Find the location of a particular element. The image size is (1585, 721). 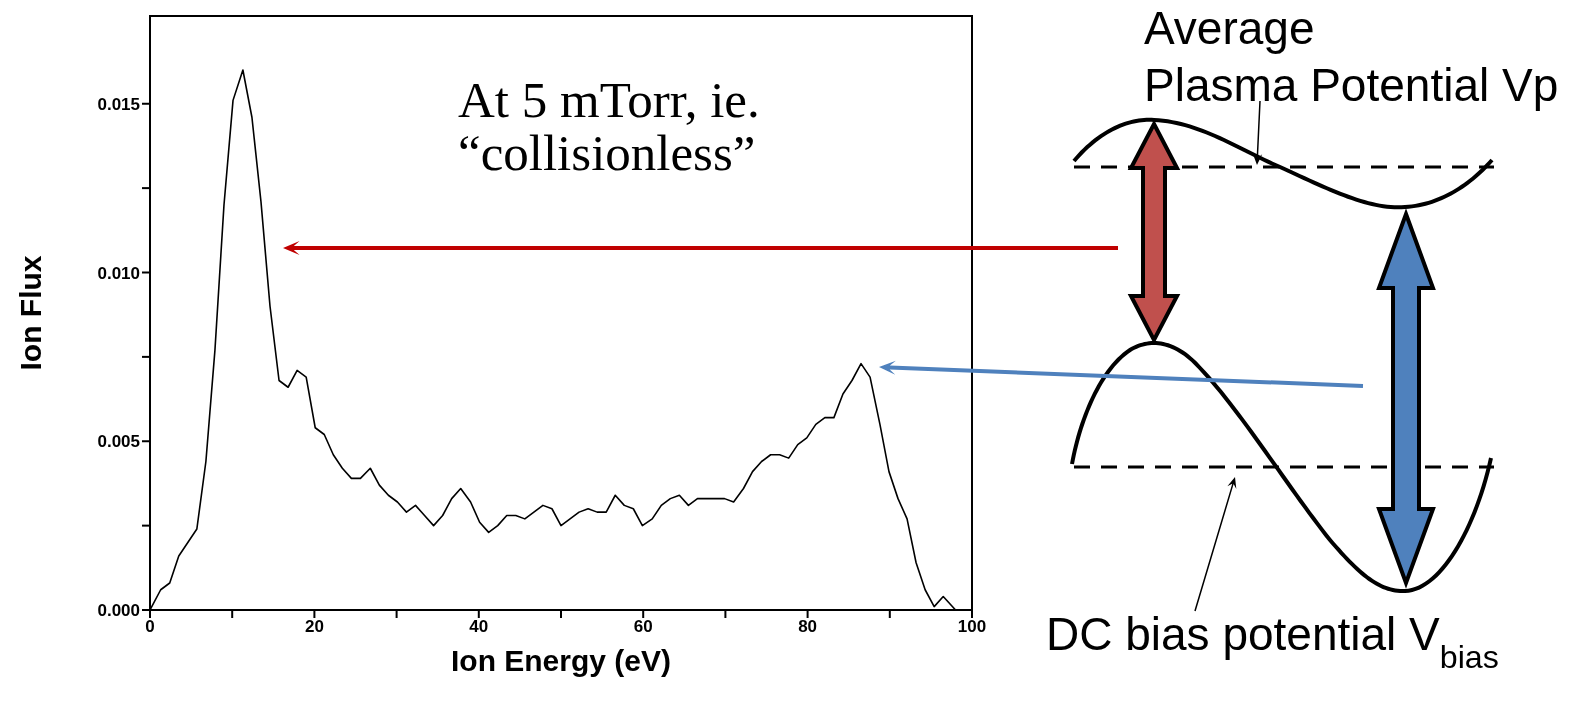

y-axis-title: Ion Flux is located at coordinates (30, 313).